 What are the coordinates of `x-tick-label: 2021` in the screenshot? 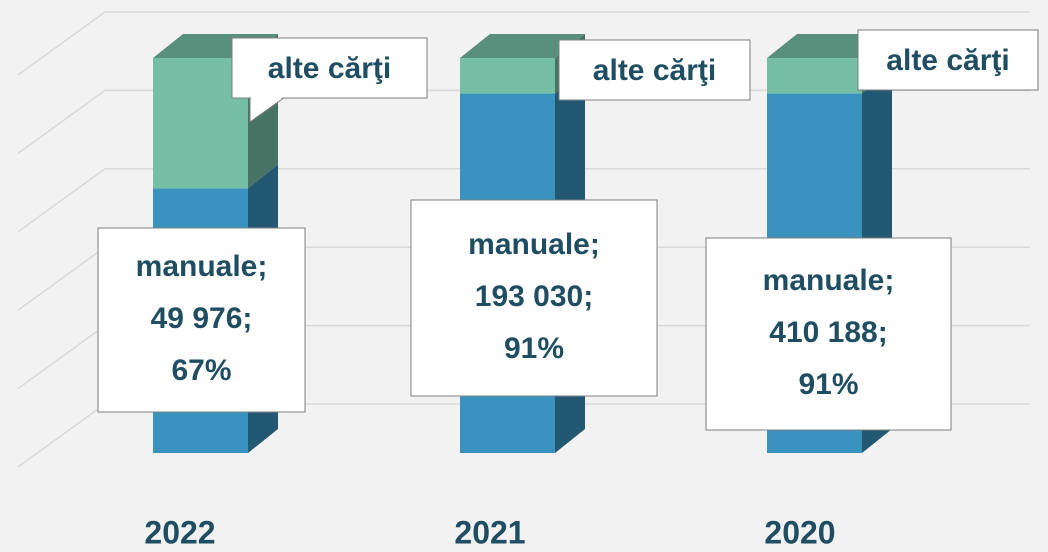 It's located at (489, 532).